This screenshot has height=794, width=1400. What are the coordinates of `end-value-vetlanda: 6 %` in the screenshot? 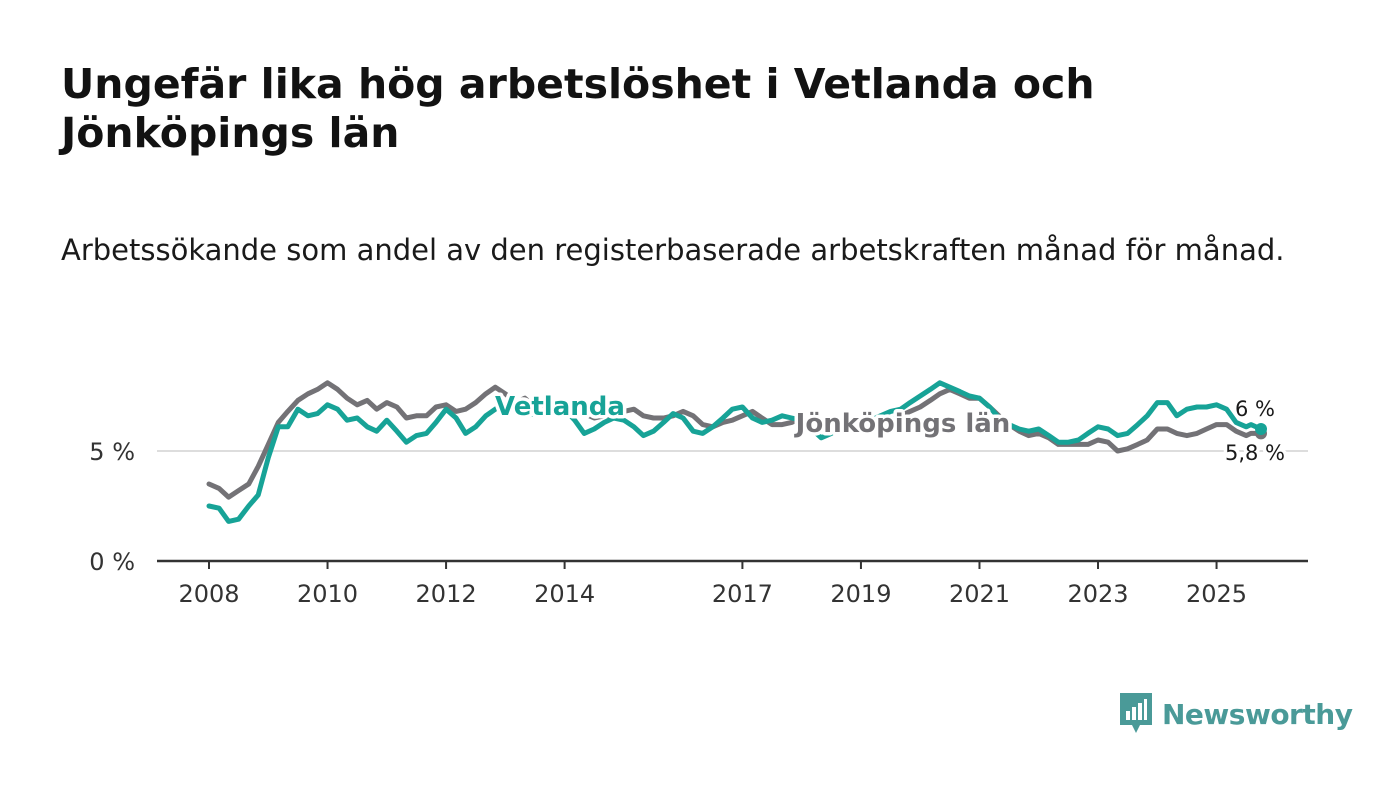 It's located at (1255, 409).